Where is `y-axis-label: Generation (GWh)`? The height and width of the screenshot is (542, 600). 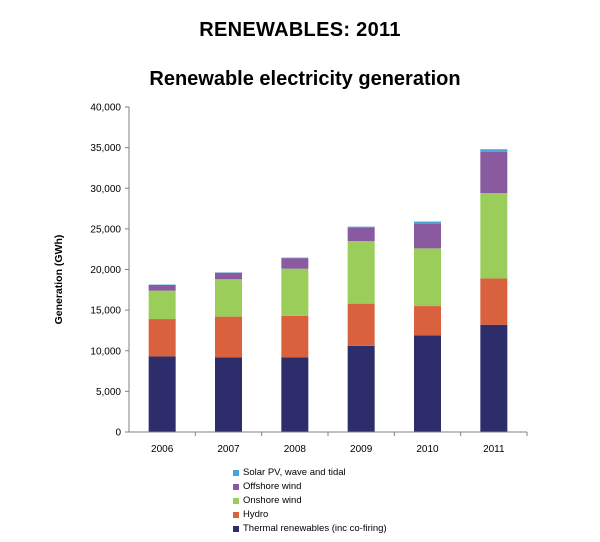 y-axis-label: Generation (GWh) is located at coordinates (59, 280).